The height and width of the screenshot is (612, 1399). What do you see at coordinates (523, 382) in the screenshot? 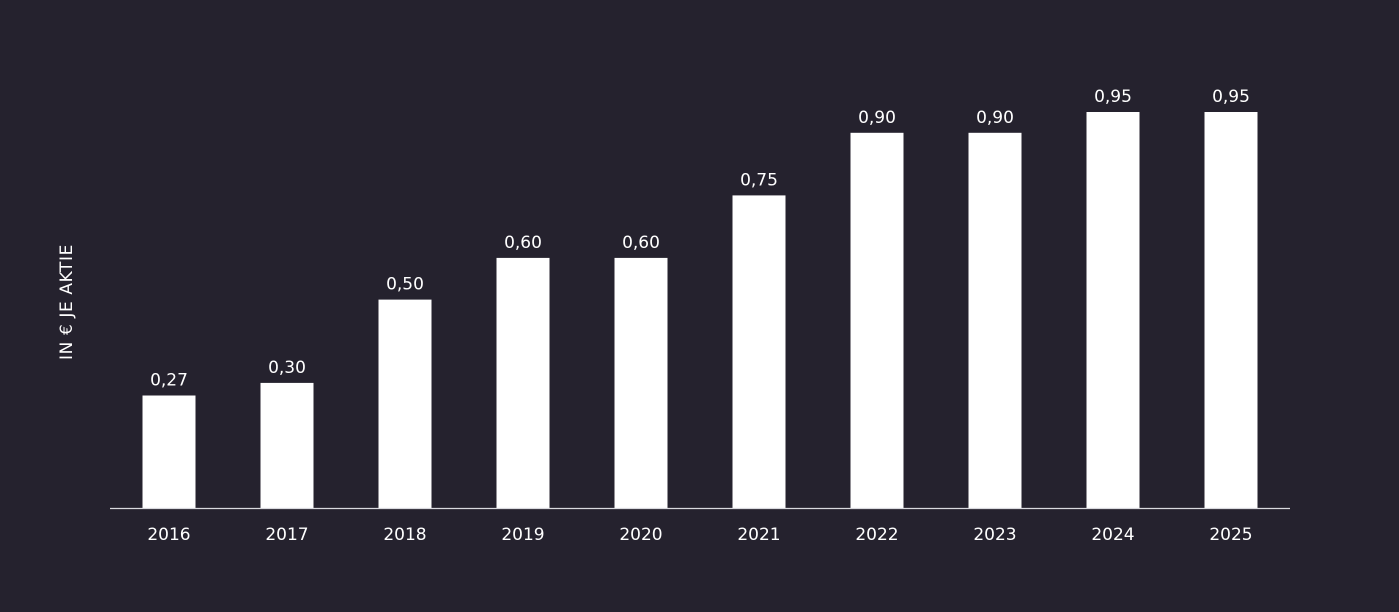
I see `bar-2019` at bounding box center [523, 382].